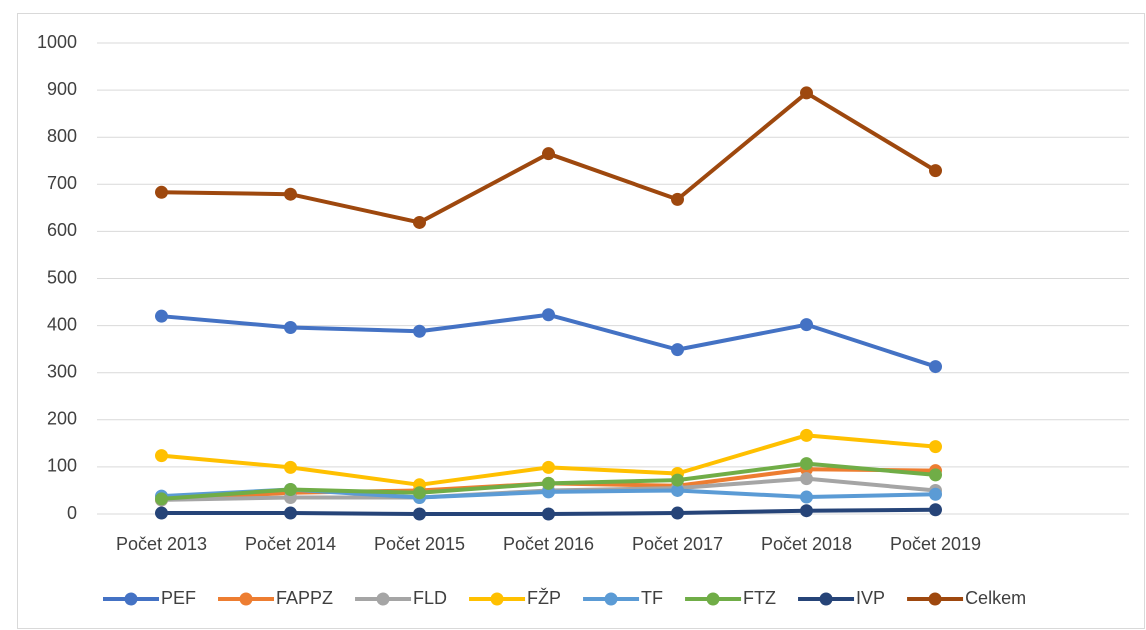 The height and width of the screenshot is (630, 1146). Describe the element at coordinates (62, 230) in the screenshot. I see `y-tick-label: 600` at that location.